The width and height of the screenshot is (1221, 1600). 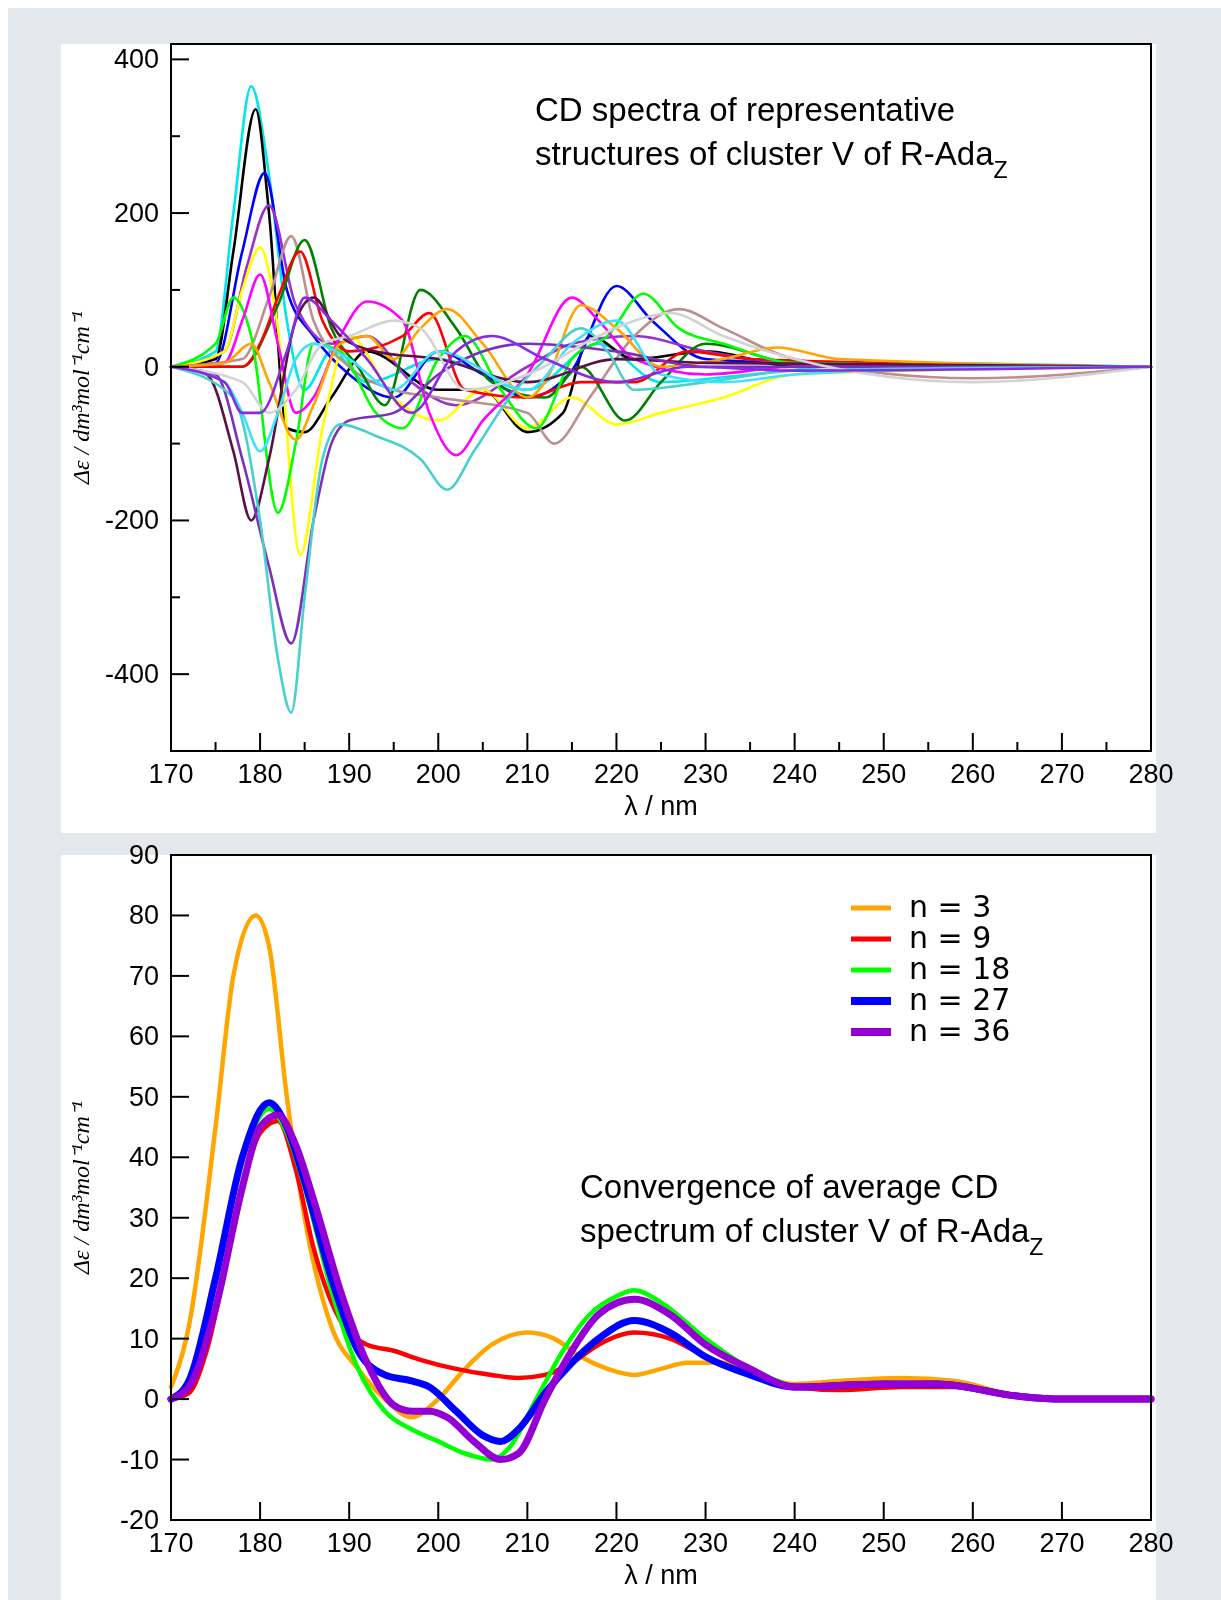 What do you see at coordinates (131, 674) in the screenshot?
I see `y-tick-label: -400` at bounding box center [131, 674].